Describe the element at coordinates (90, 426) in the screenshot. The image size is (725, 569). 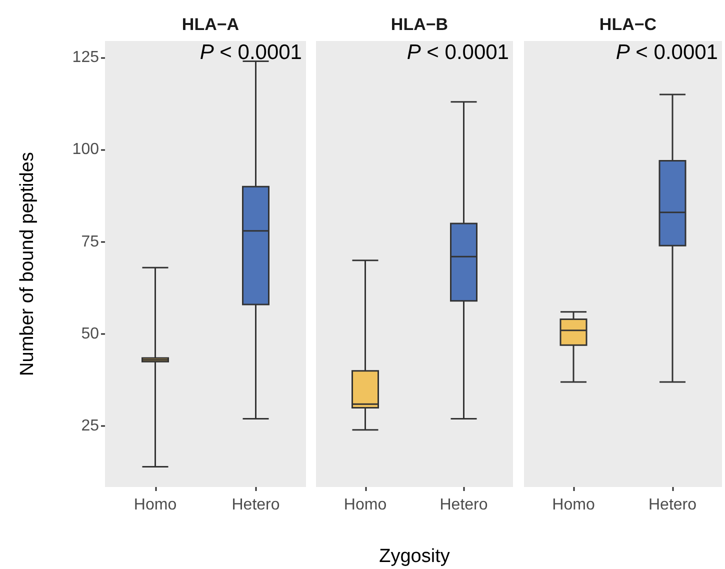
I see `y-tick-label: 25` at that location.